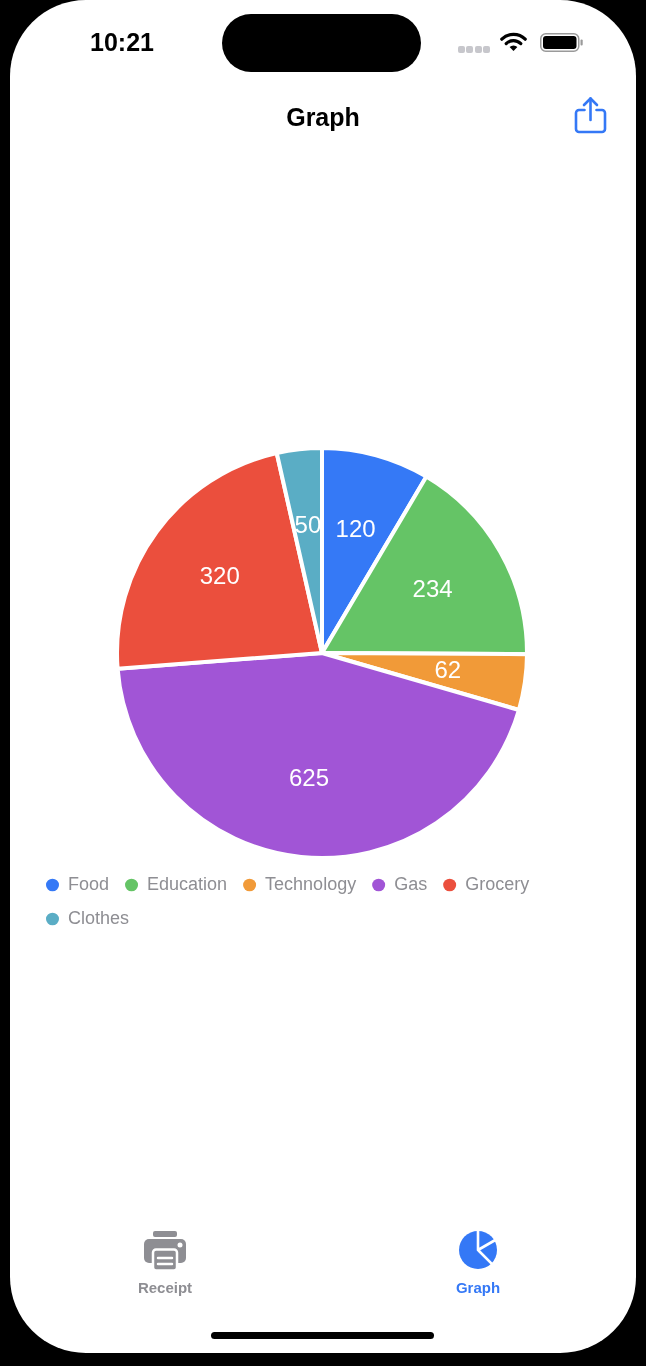 The image size is (646, 1366). What do you see at coordinates (497, 883) in the screenshot?
I see `legend-label: Grocery` at bounding box center [497, 883].